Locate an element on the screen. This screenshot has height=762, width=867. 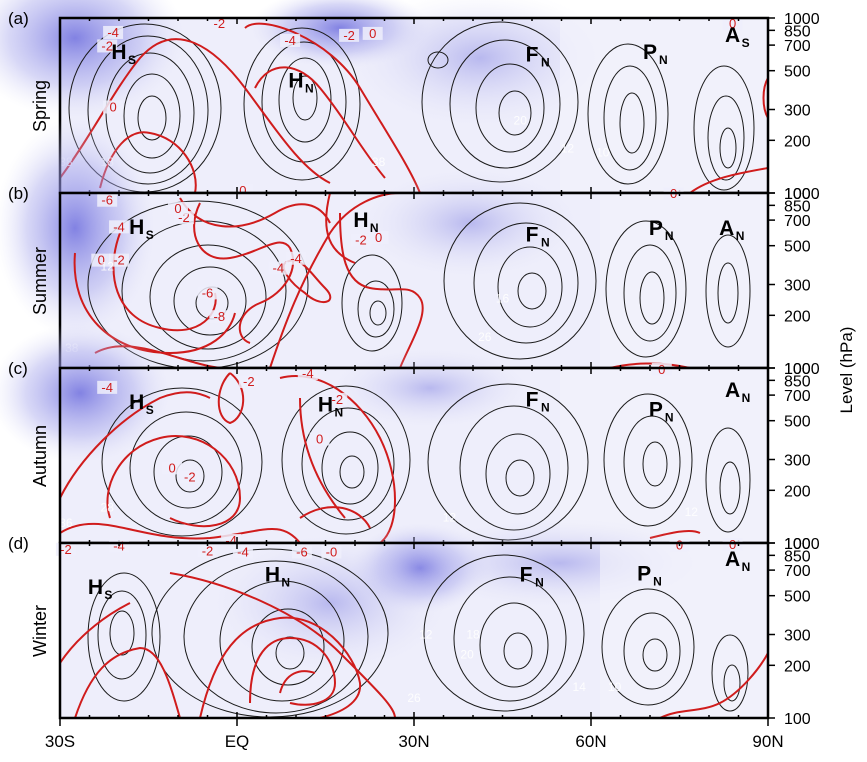
white-contour-label: 38 is located at coordinates (379, 162).